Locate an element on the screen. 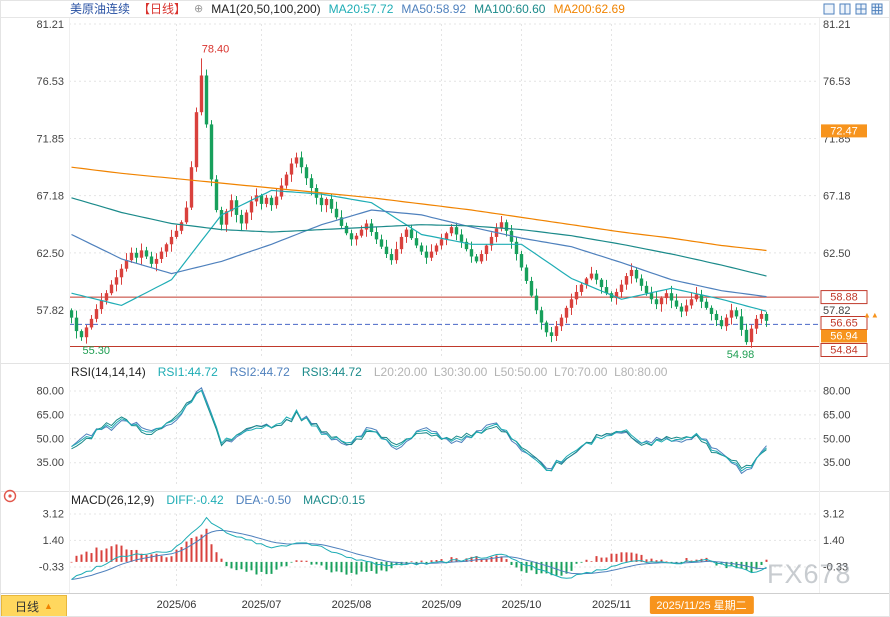 This screenshot has width=890, height=617. svg-text: 54.98 is located at coordinates (741, 355).